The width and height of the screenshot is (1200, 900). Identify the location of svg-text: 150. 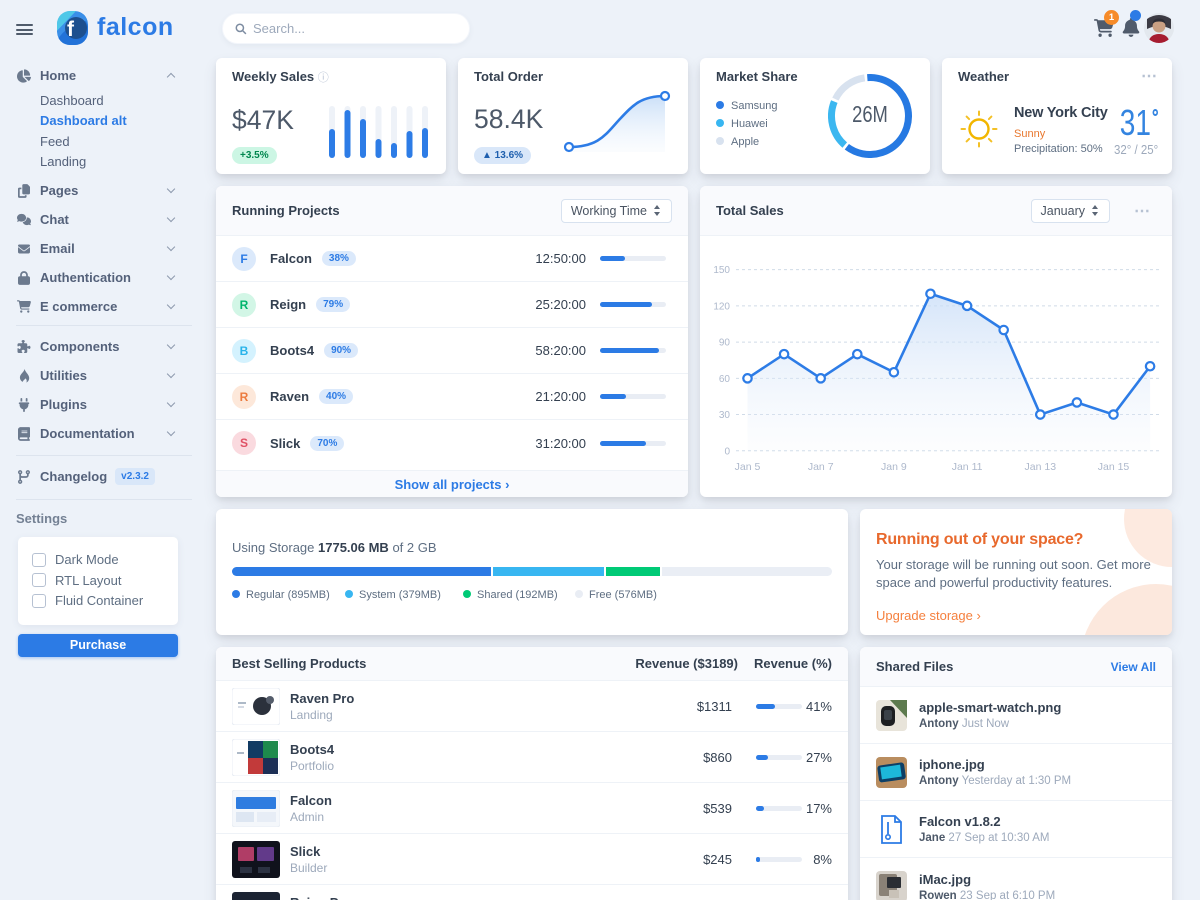
(721, 270).